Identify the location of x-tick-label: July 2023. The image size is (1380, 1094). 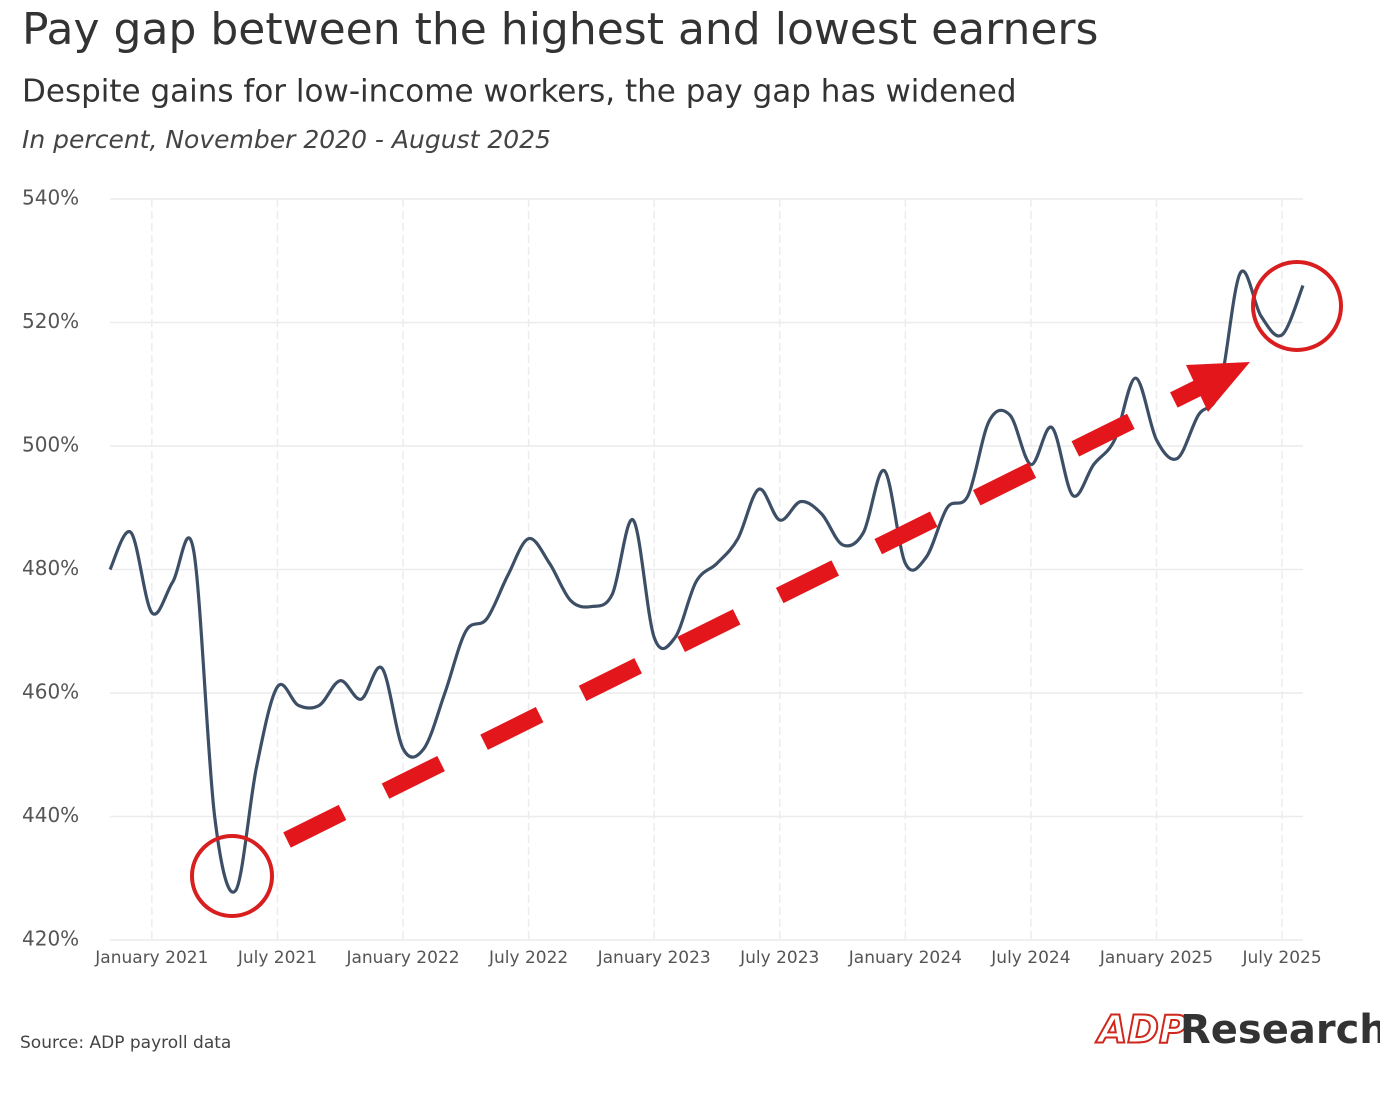
(779, 958).